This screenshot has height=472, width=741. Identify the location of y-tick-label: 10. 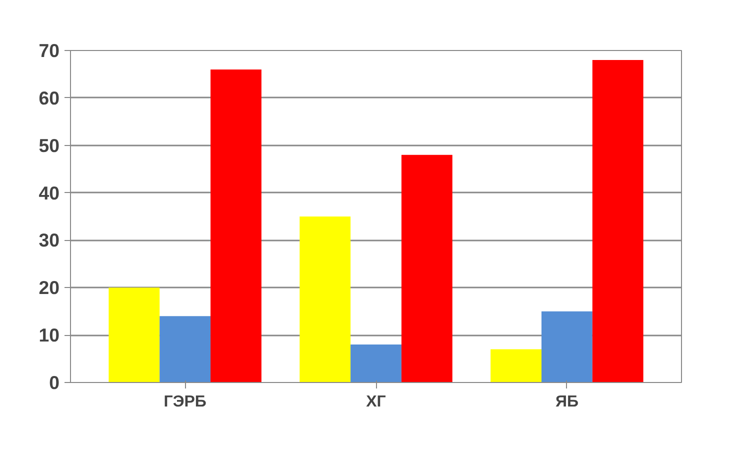
(49, 335).